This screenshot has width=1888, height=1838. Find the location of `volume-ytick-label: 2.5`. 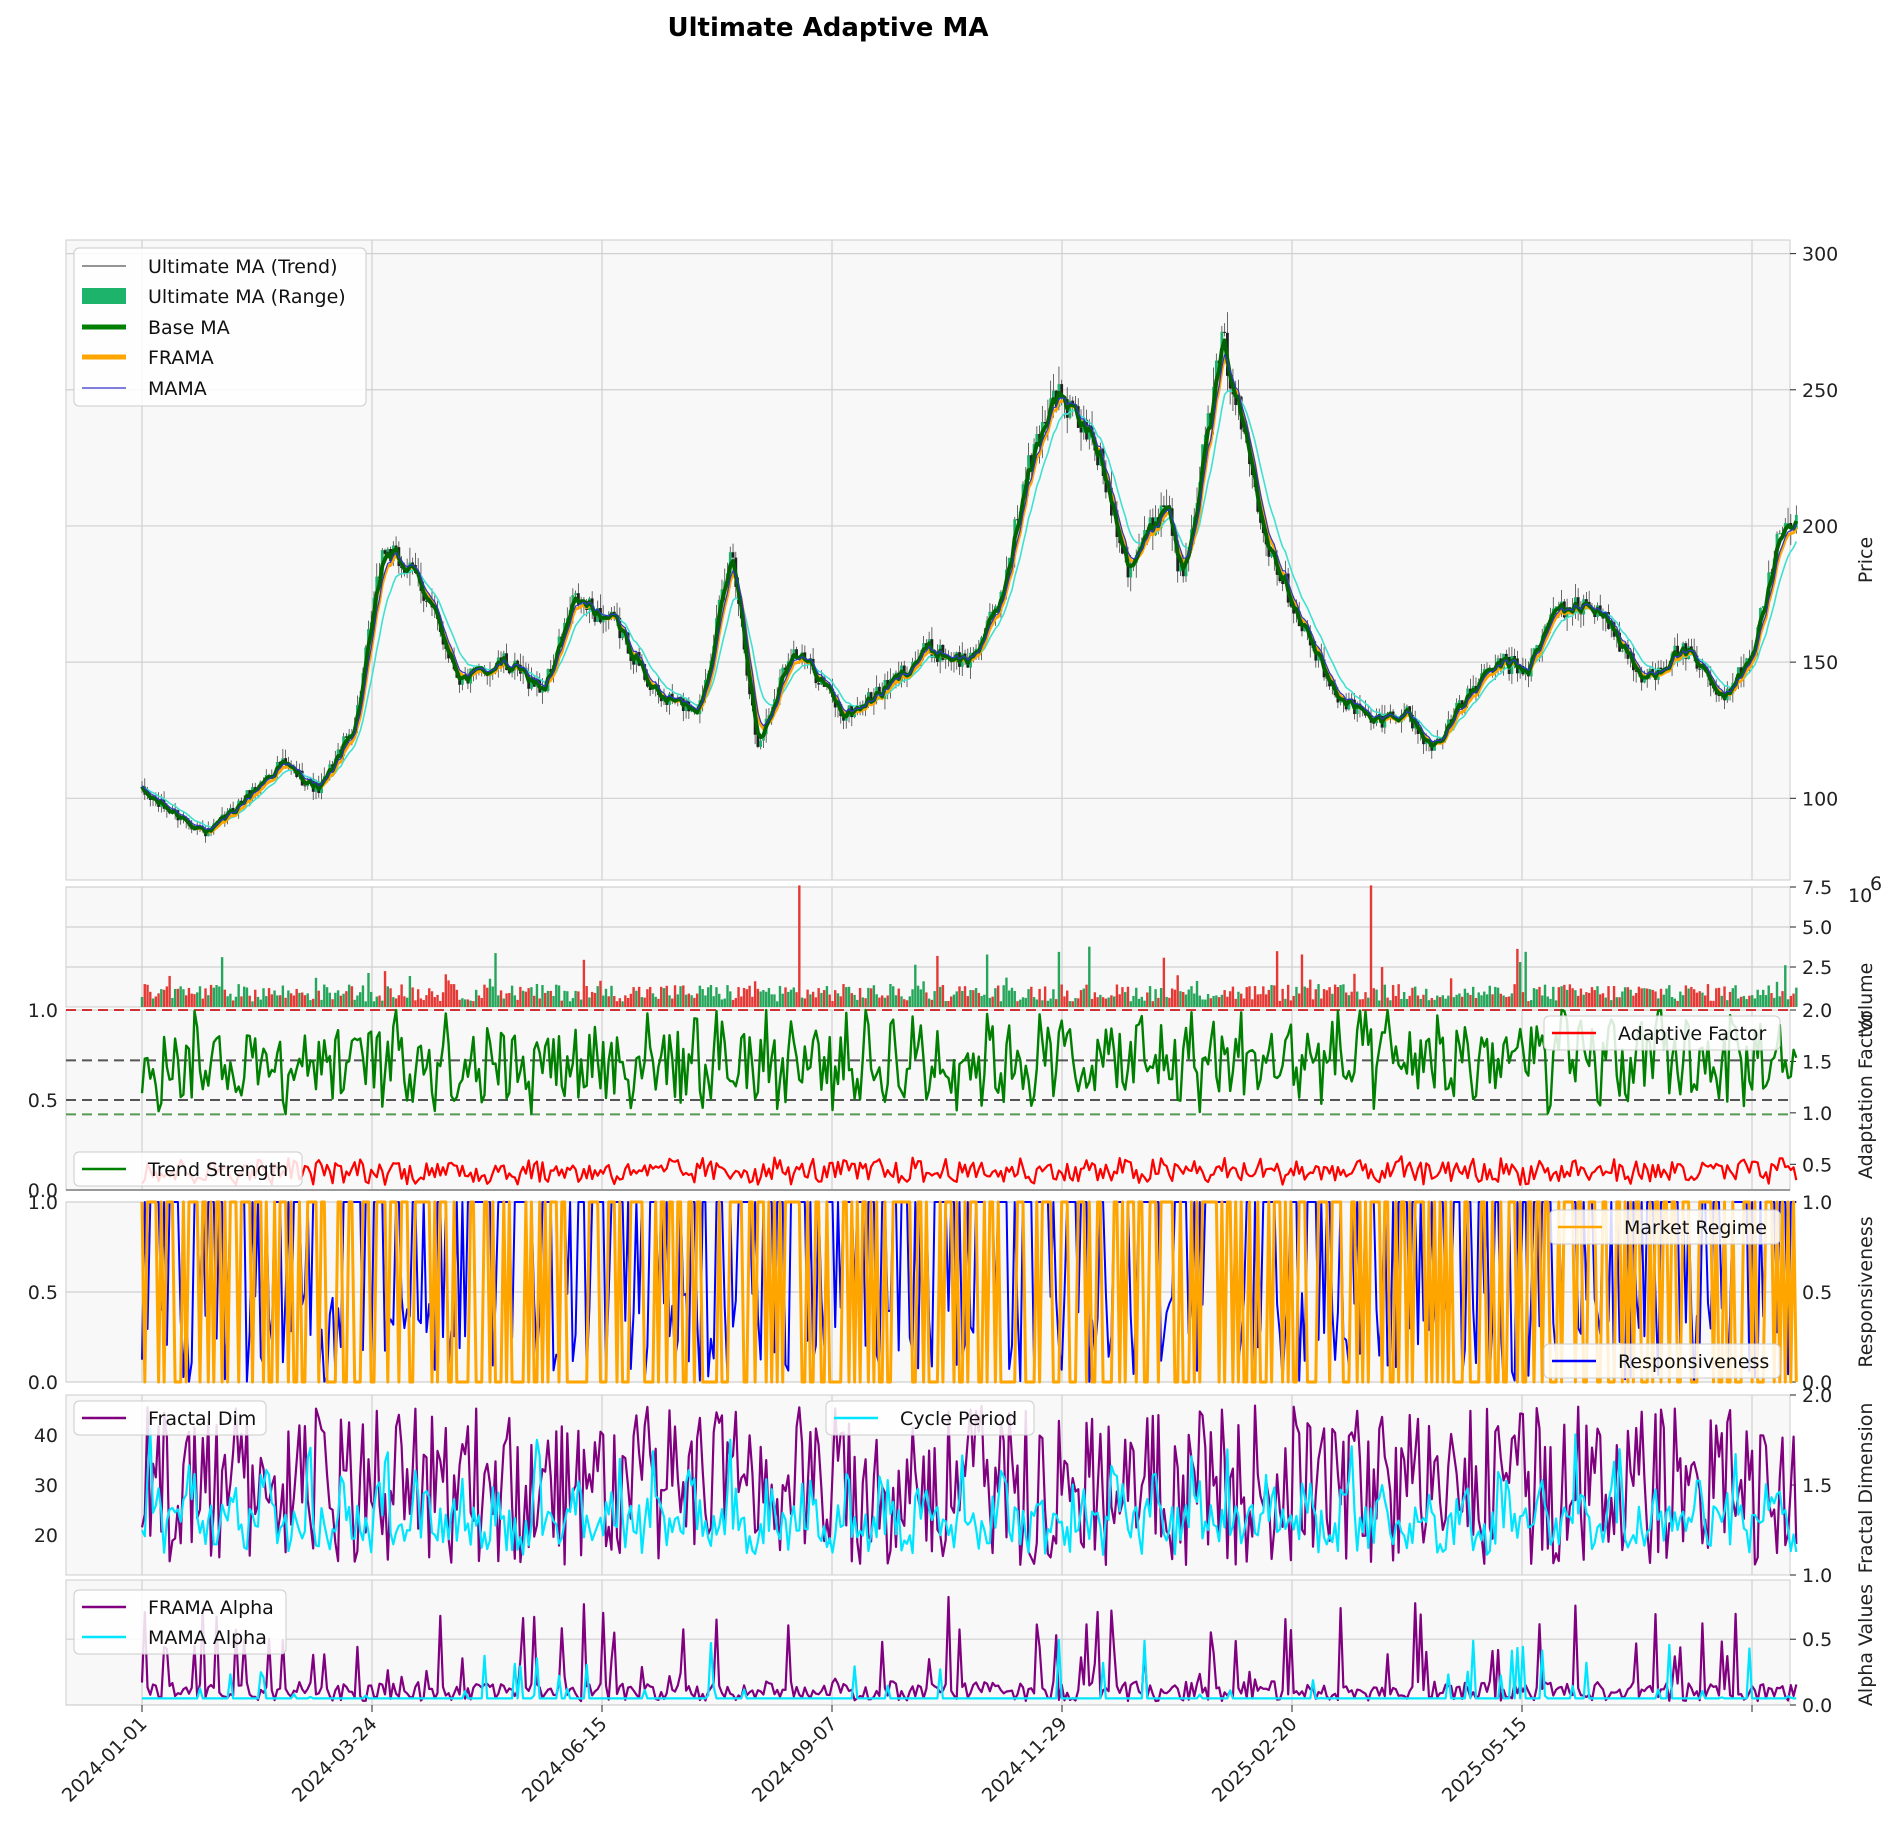

volume-ytick-label: 2.5 is located at coordinates (1817, 968).